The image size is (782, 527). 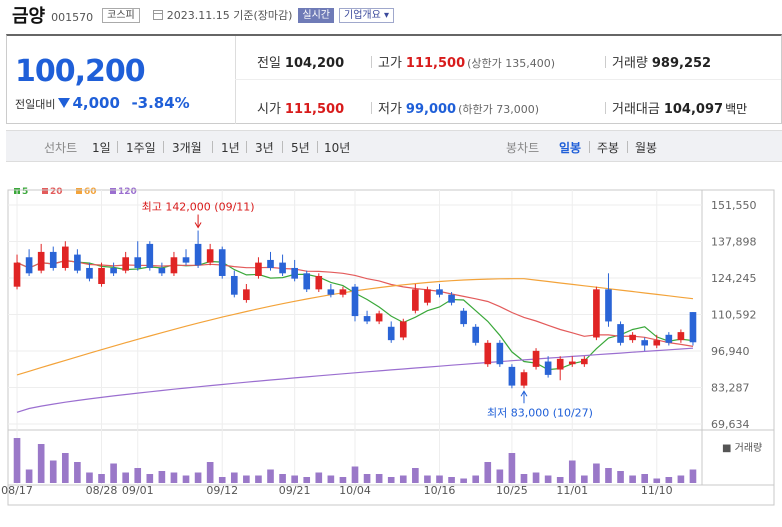 I want to click on period-10y: 10년, so click(x=337, y=148).